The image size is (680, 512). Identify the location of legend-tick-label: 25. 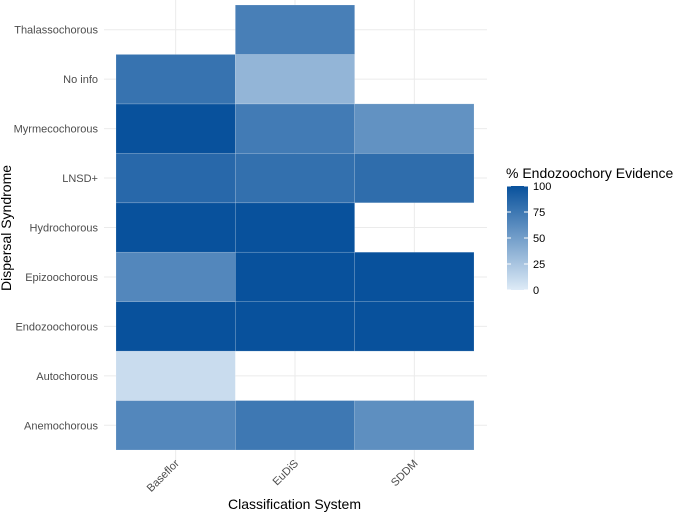
(539, 265).